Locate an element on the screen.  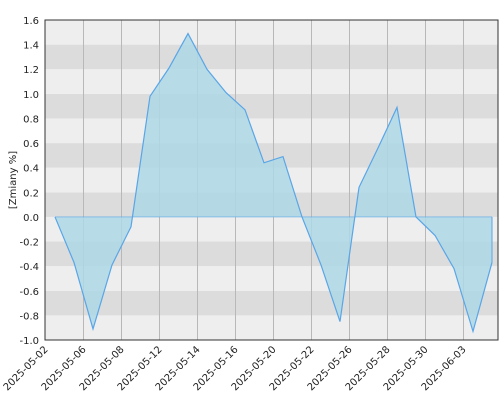
y-tick-label: 0.0 is located at coordinates (31, 218).